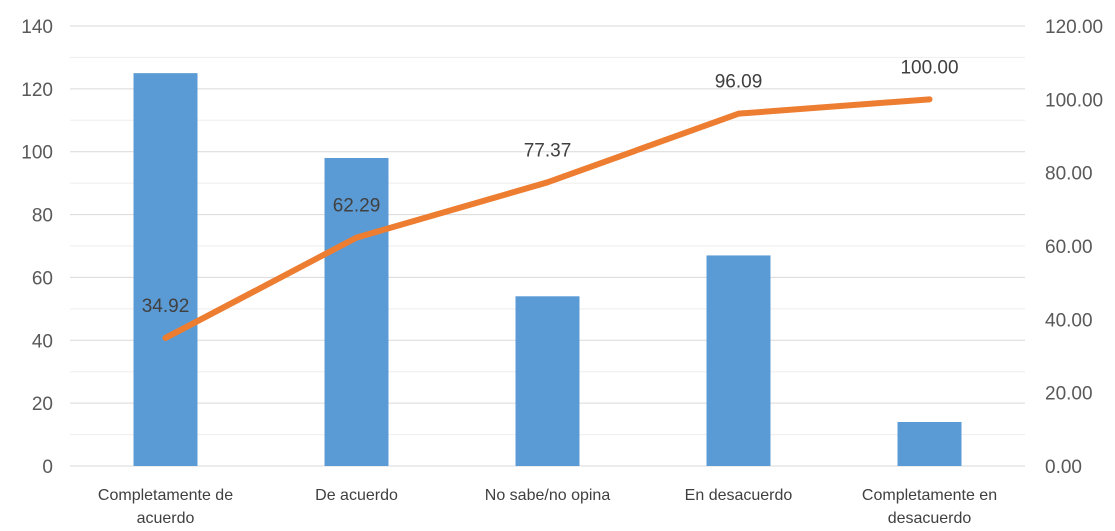  I want to click on right-axis-tick-label: 40.00, so click(1069, 320).